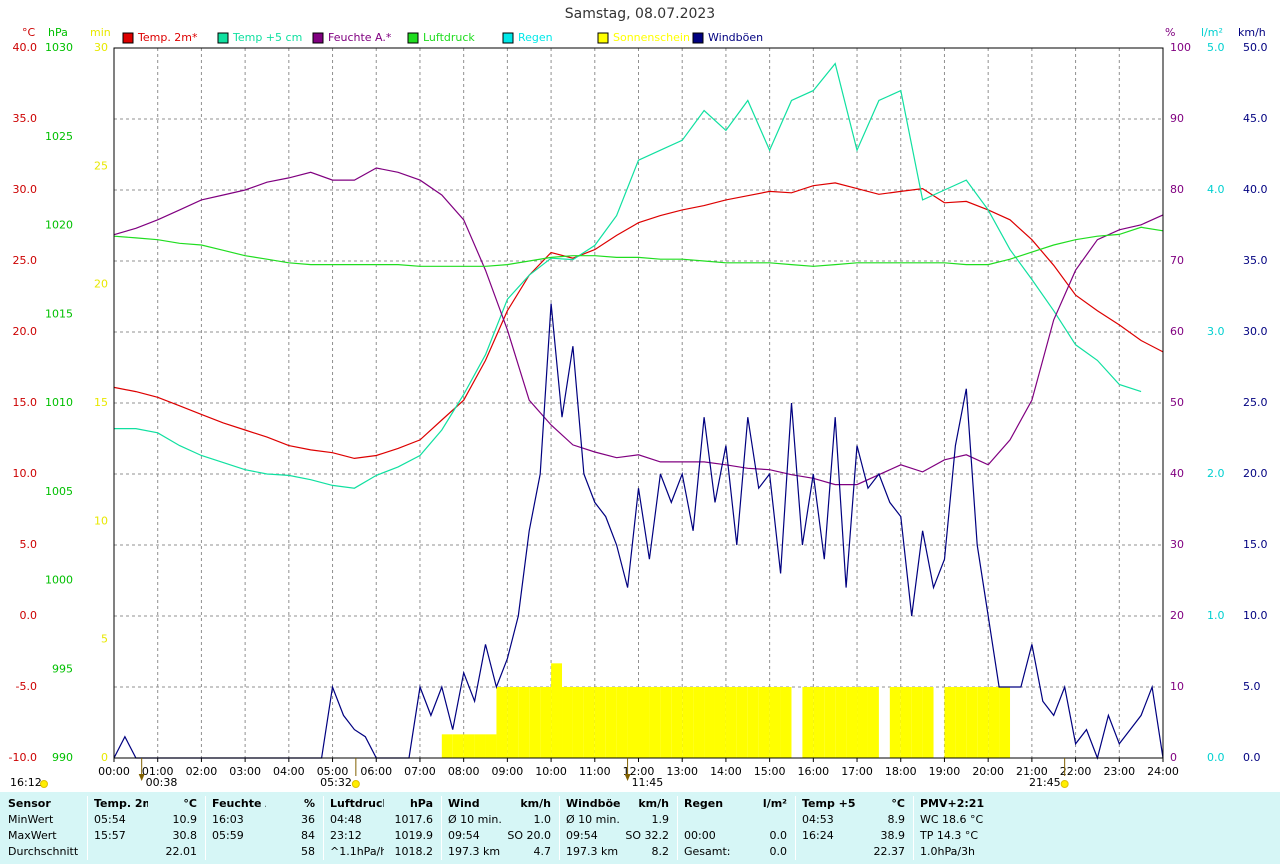 The height and width of the screenshot is (864, 1280). Describe the element at coordinates (1216, 331) in the screenshot. I see `y-tick-label: 3.0` at that location.